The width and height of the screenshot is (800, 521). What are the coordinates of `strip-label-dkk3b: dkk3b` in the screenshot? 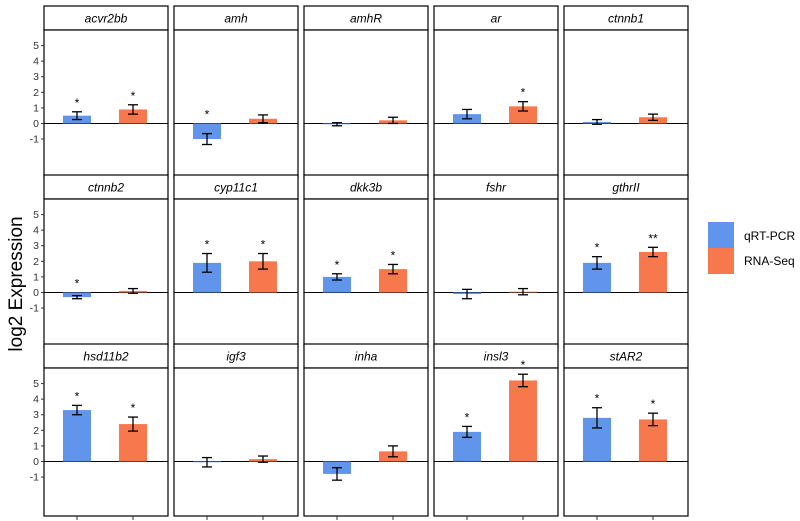 It's located at (366, 188).